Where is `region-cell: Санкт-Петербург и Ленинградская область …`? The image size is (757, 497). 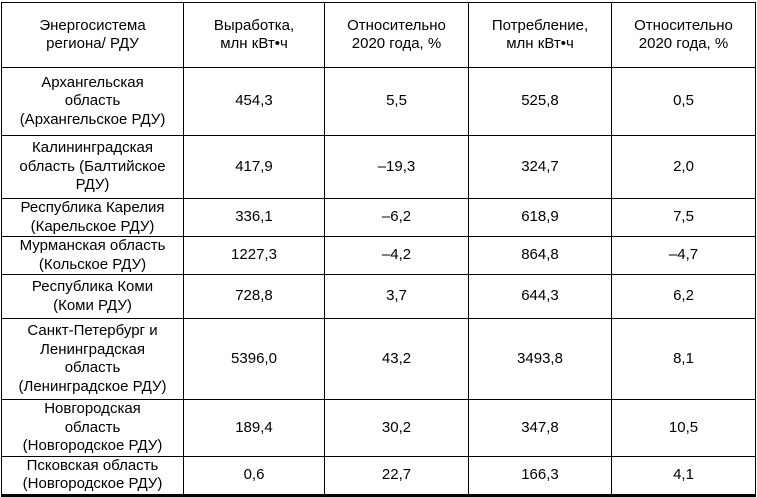 region-cell: Санкт-Петербург и Ленинградская область … is located at coordinates (92, 359).